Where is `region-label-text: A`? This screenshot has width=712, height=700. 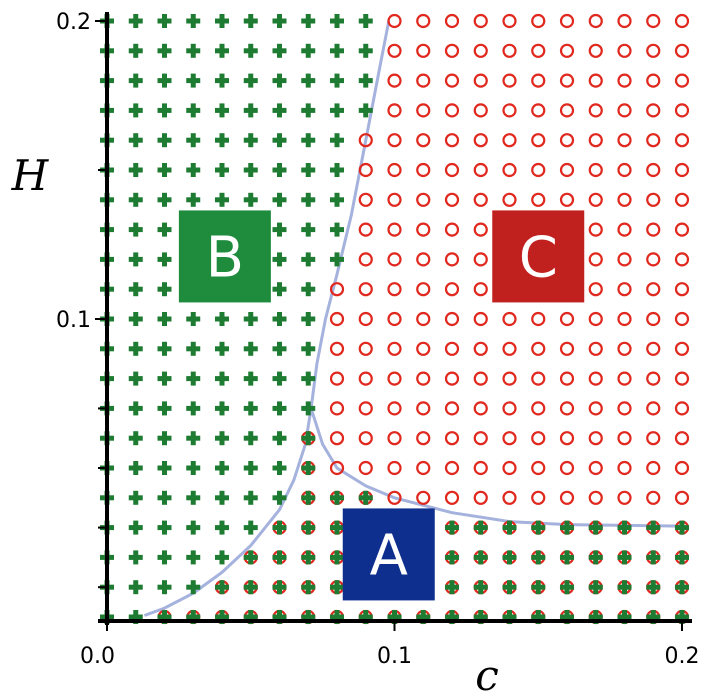
region-label-text: A is located at coordinates (389, 555).